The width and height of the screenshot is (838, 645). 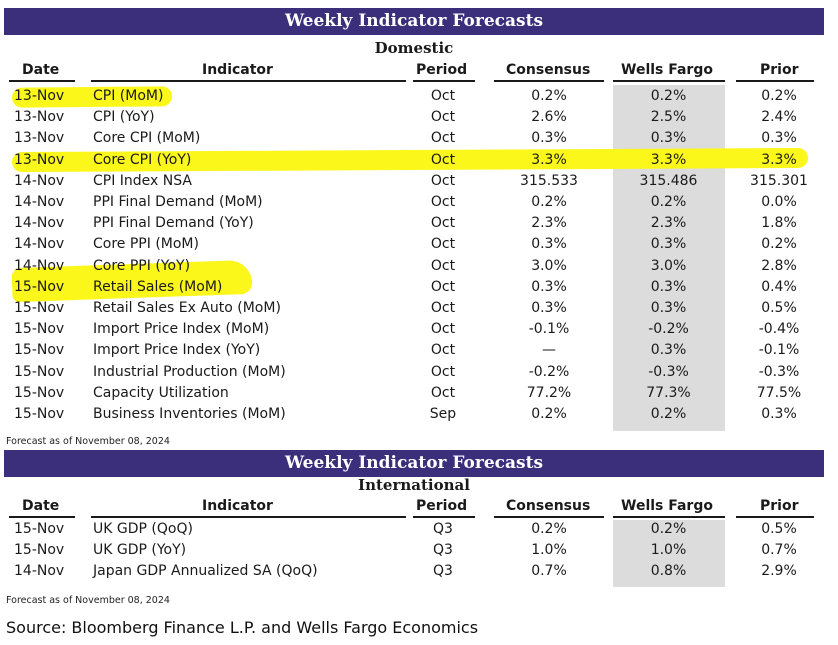 I want to click on cell-wells-fargo: 77.3%, so click(x=668, y=392).